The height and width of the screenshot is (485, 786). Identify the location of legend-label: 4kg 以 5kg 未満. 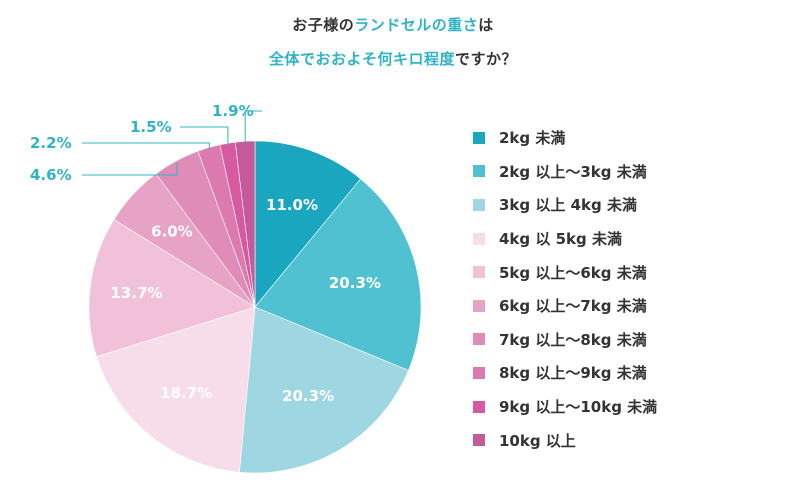
(560, 239).